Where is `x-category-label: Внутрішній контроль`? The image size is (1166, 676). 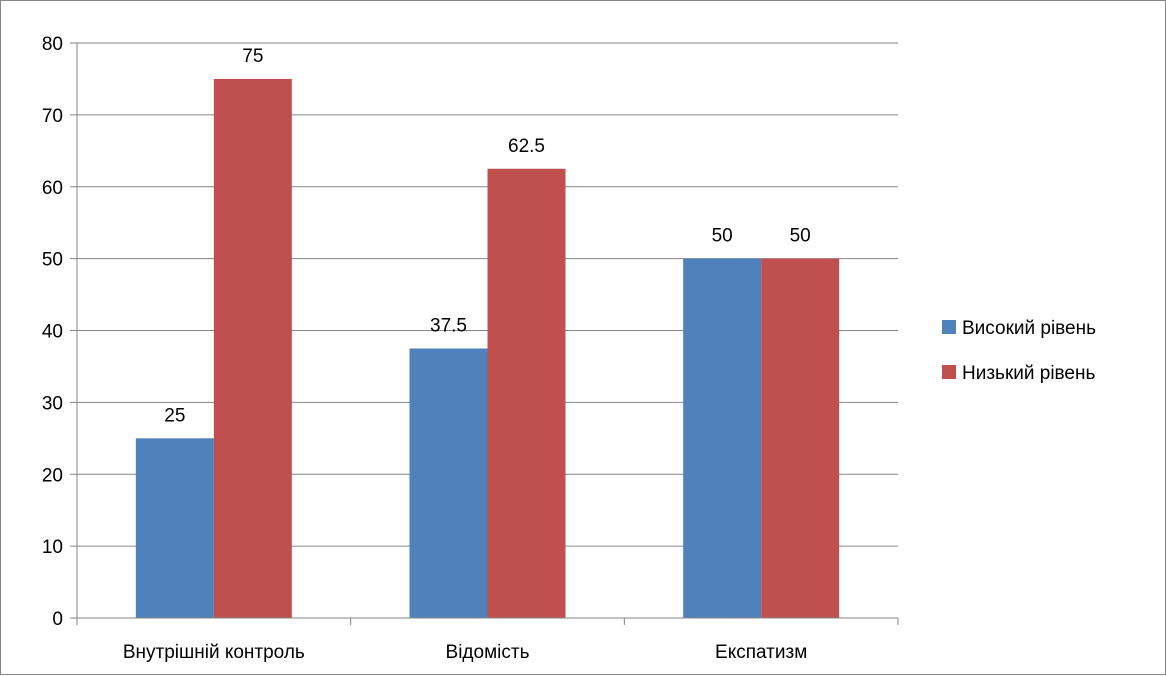
x-category-label: Внутрішній контроль is located at coordinates (214, 652).